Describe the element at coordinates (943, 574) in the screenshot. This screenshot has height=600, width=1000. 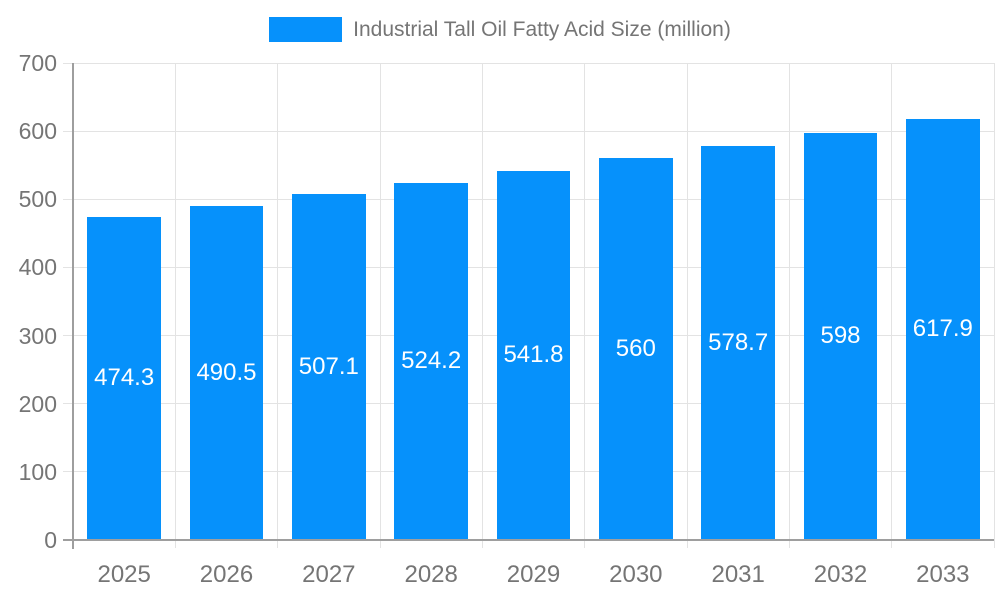
I see `x-axis-tick-label: 2033` at that location.